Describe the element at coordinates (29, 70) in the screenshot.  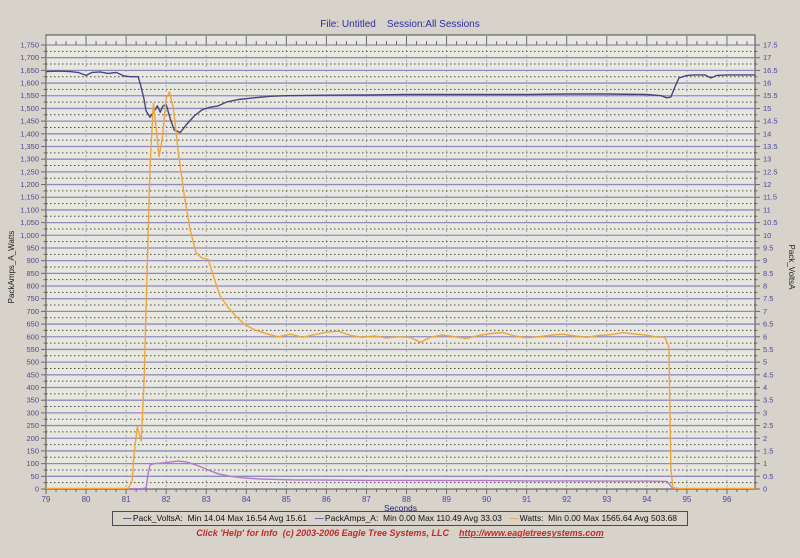
I see `svg-text: 1,650` at that location.